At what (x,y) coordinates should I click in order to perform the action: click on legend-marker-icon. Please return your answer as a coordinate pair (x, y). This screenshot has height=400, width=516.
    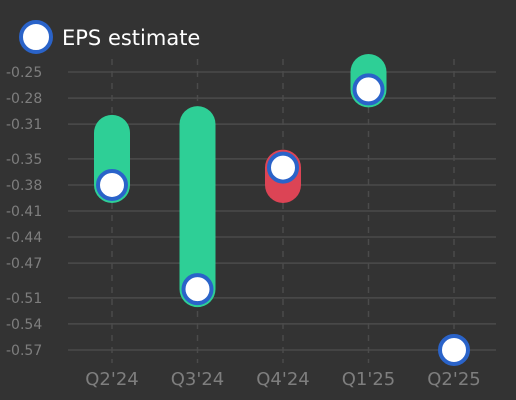
    Looking at the image, I should click on (36, 37).